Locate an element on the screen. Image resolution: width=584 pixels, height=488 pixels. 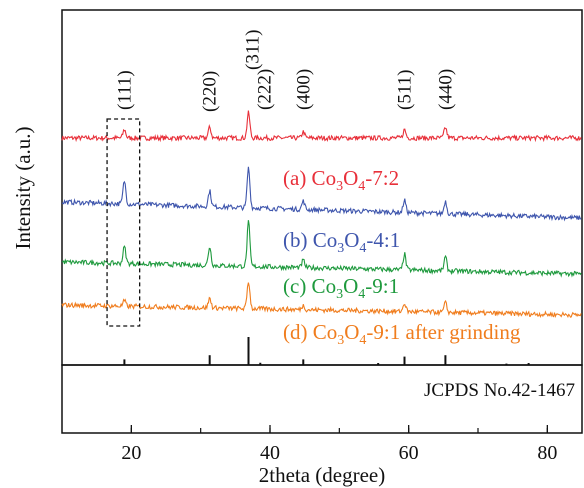
legend-label-2: (c) Co3O4-9:1 is located at coordinates (341, 288).